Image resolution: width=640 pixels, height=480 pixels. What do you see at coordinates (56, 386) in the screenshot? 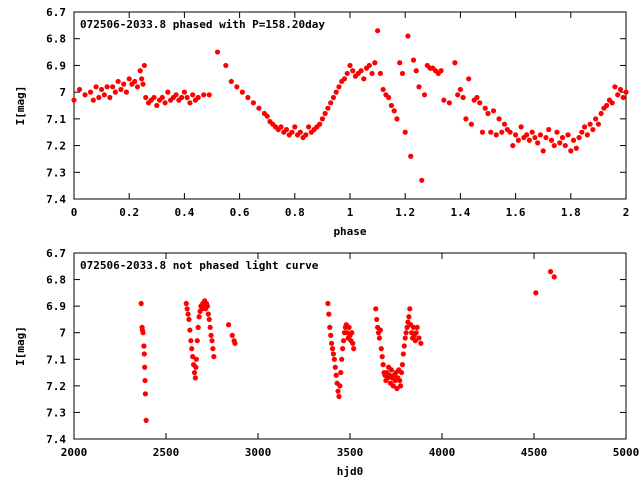
I see `y-tick-label: 7.2` at bounding box center [56, 386].